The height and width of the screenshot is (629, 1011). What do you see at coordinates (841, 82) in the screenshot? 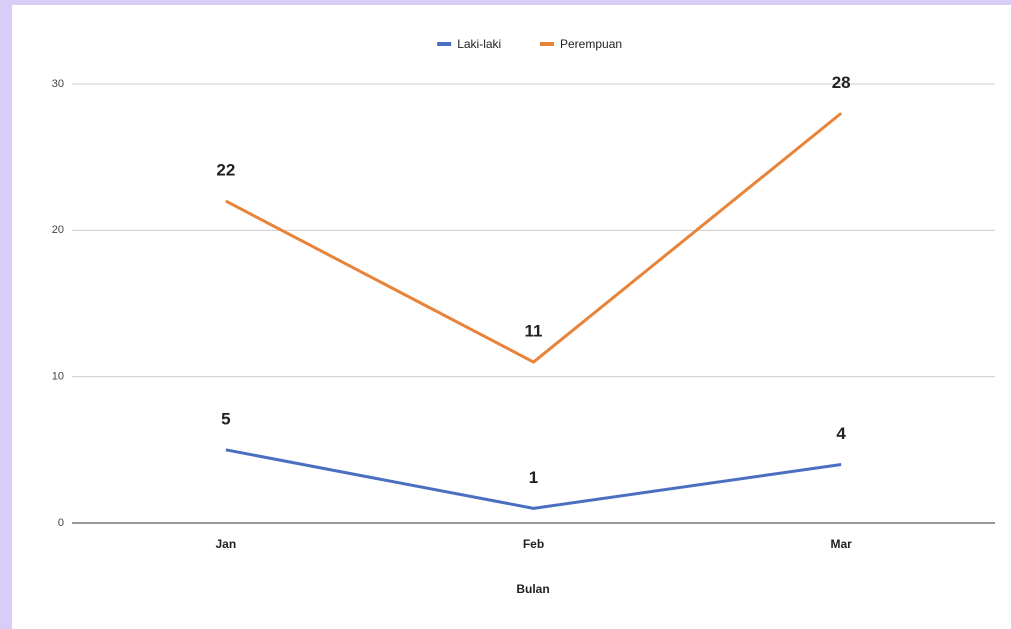
I see `data-label: 28` at bounding box center [841, 82].